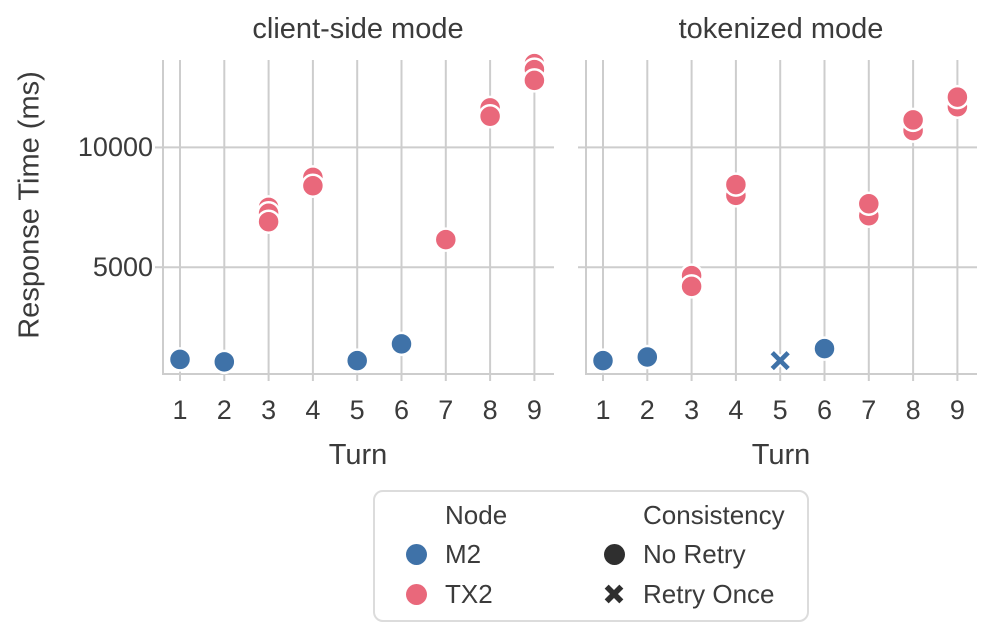 The height and width of the screenshot is (644, 997). I want to click on retry-once-x-icon, so click(614, 594).